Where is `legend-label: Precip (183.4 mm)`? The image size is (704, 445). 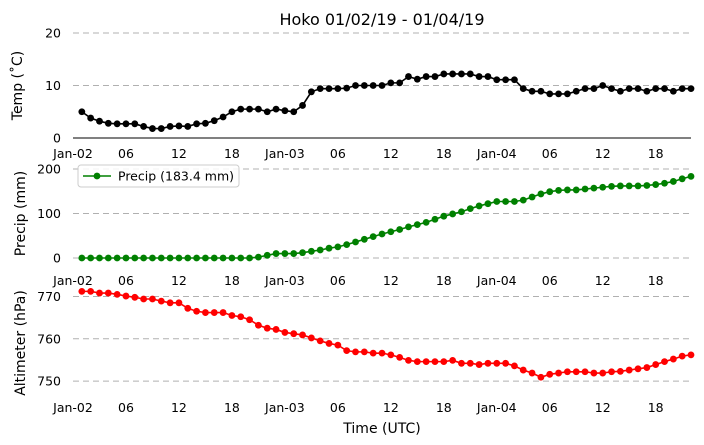 legend-label: Precip (183.4 mm) is located at coordinates (176, 176).